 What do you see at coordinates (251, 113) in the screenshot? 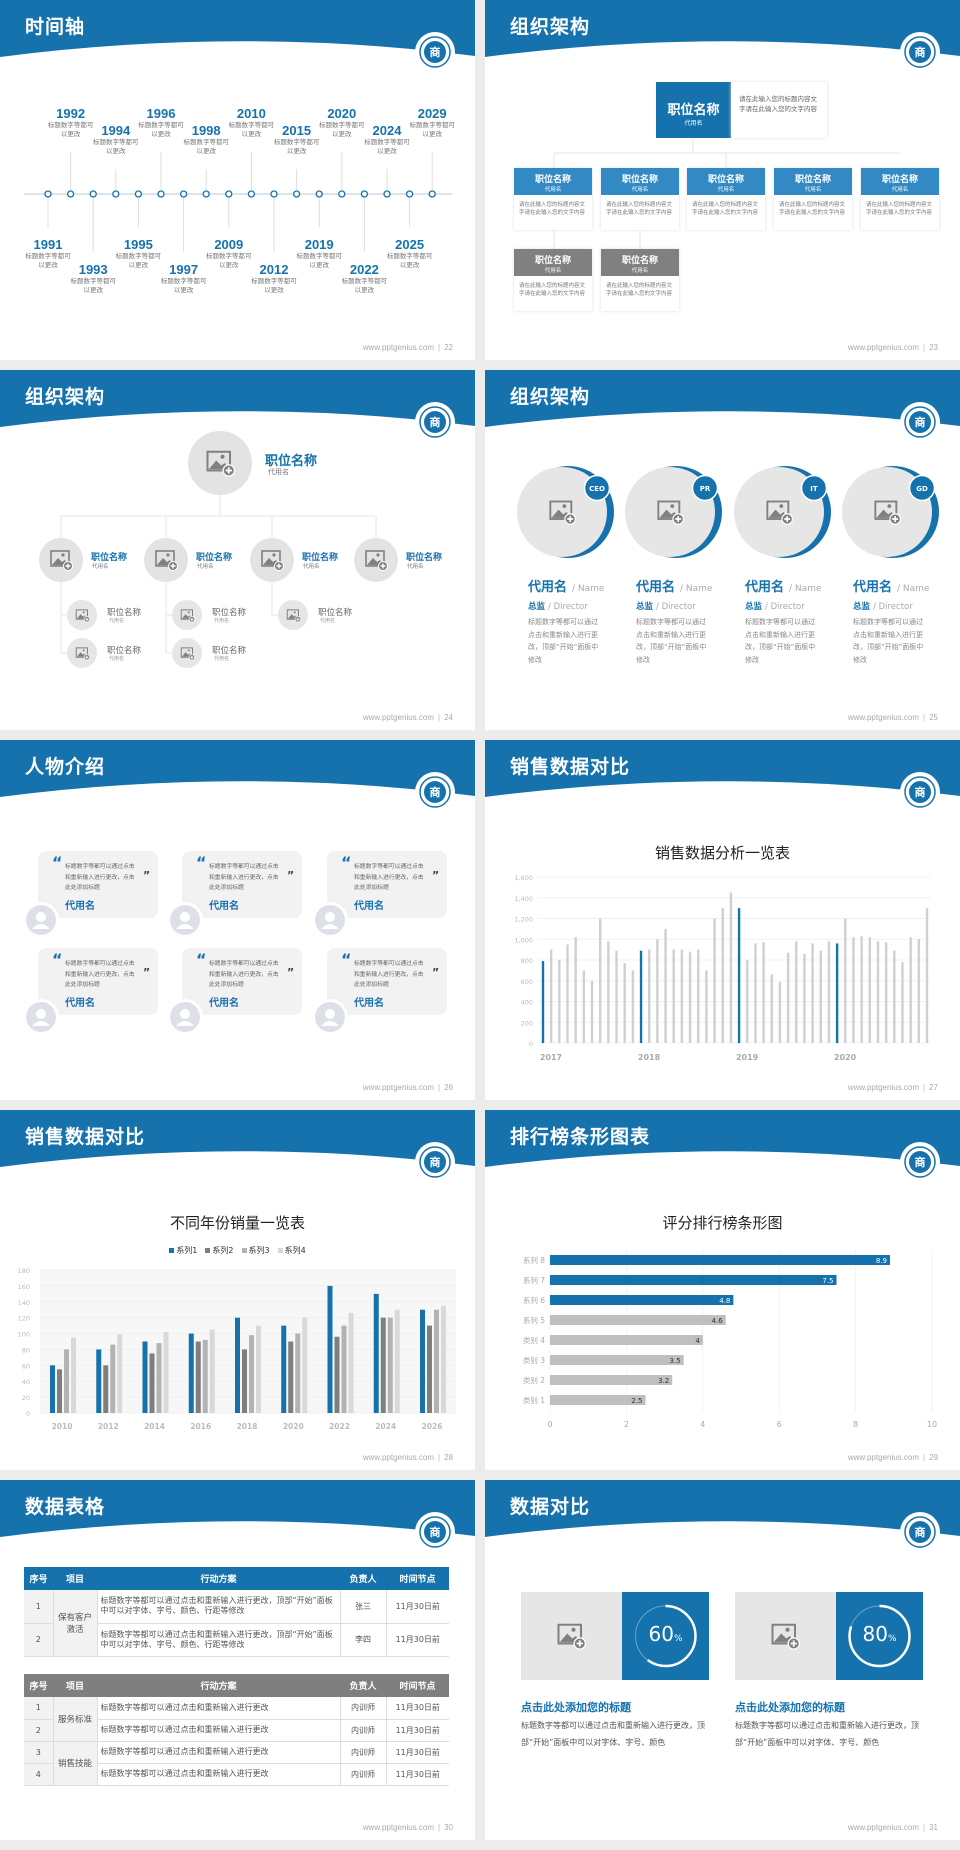
I see `timeline-year: 2010` at bounding box center [251, 113].